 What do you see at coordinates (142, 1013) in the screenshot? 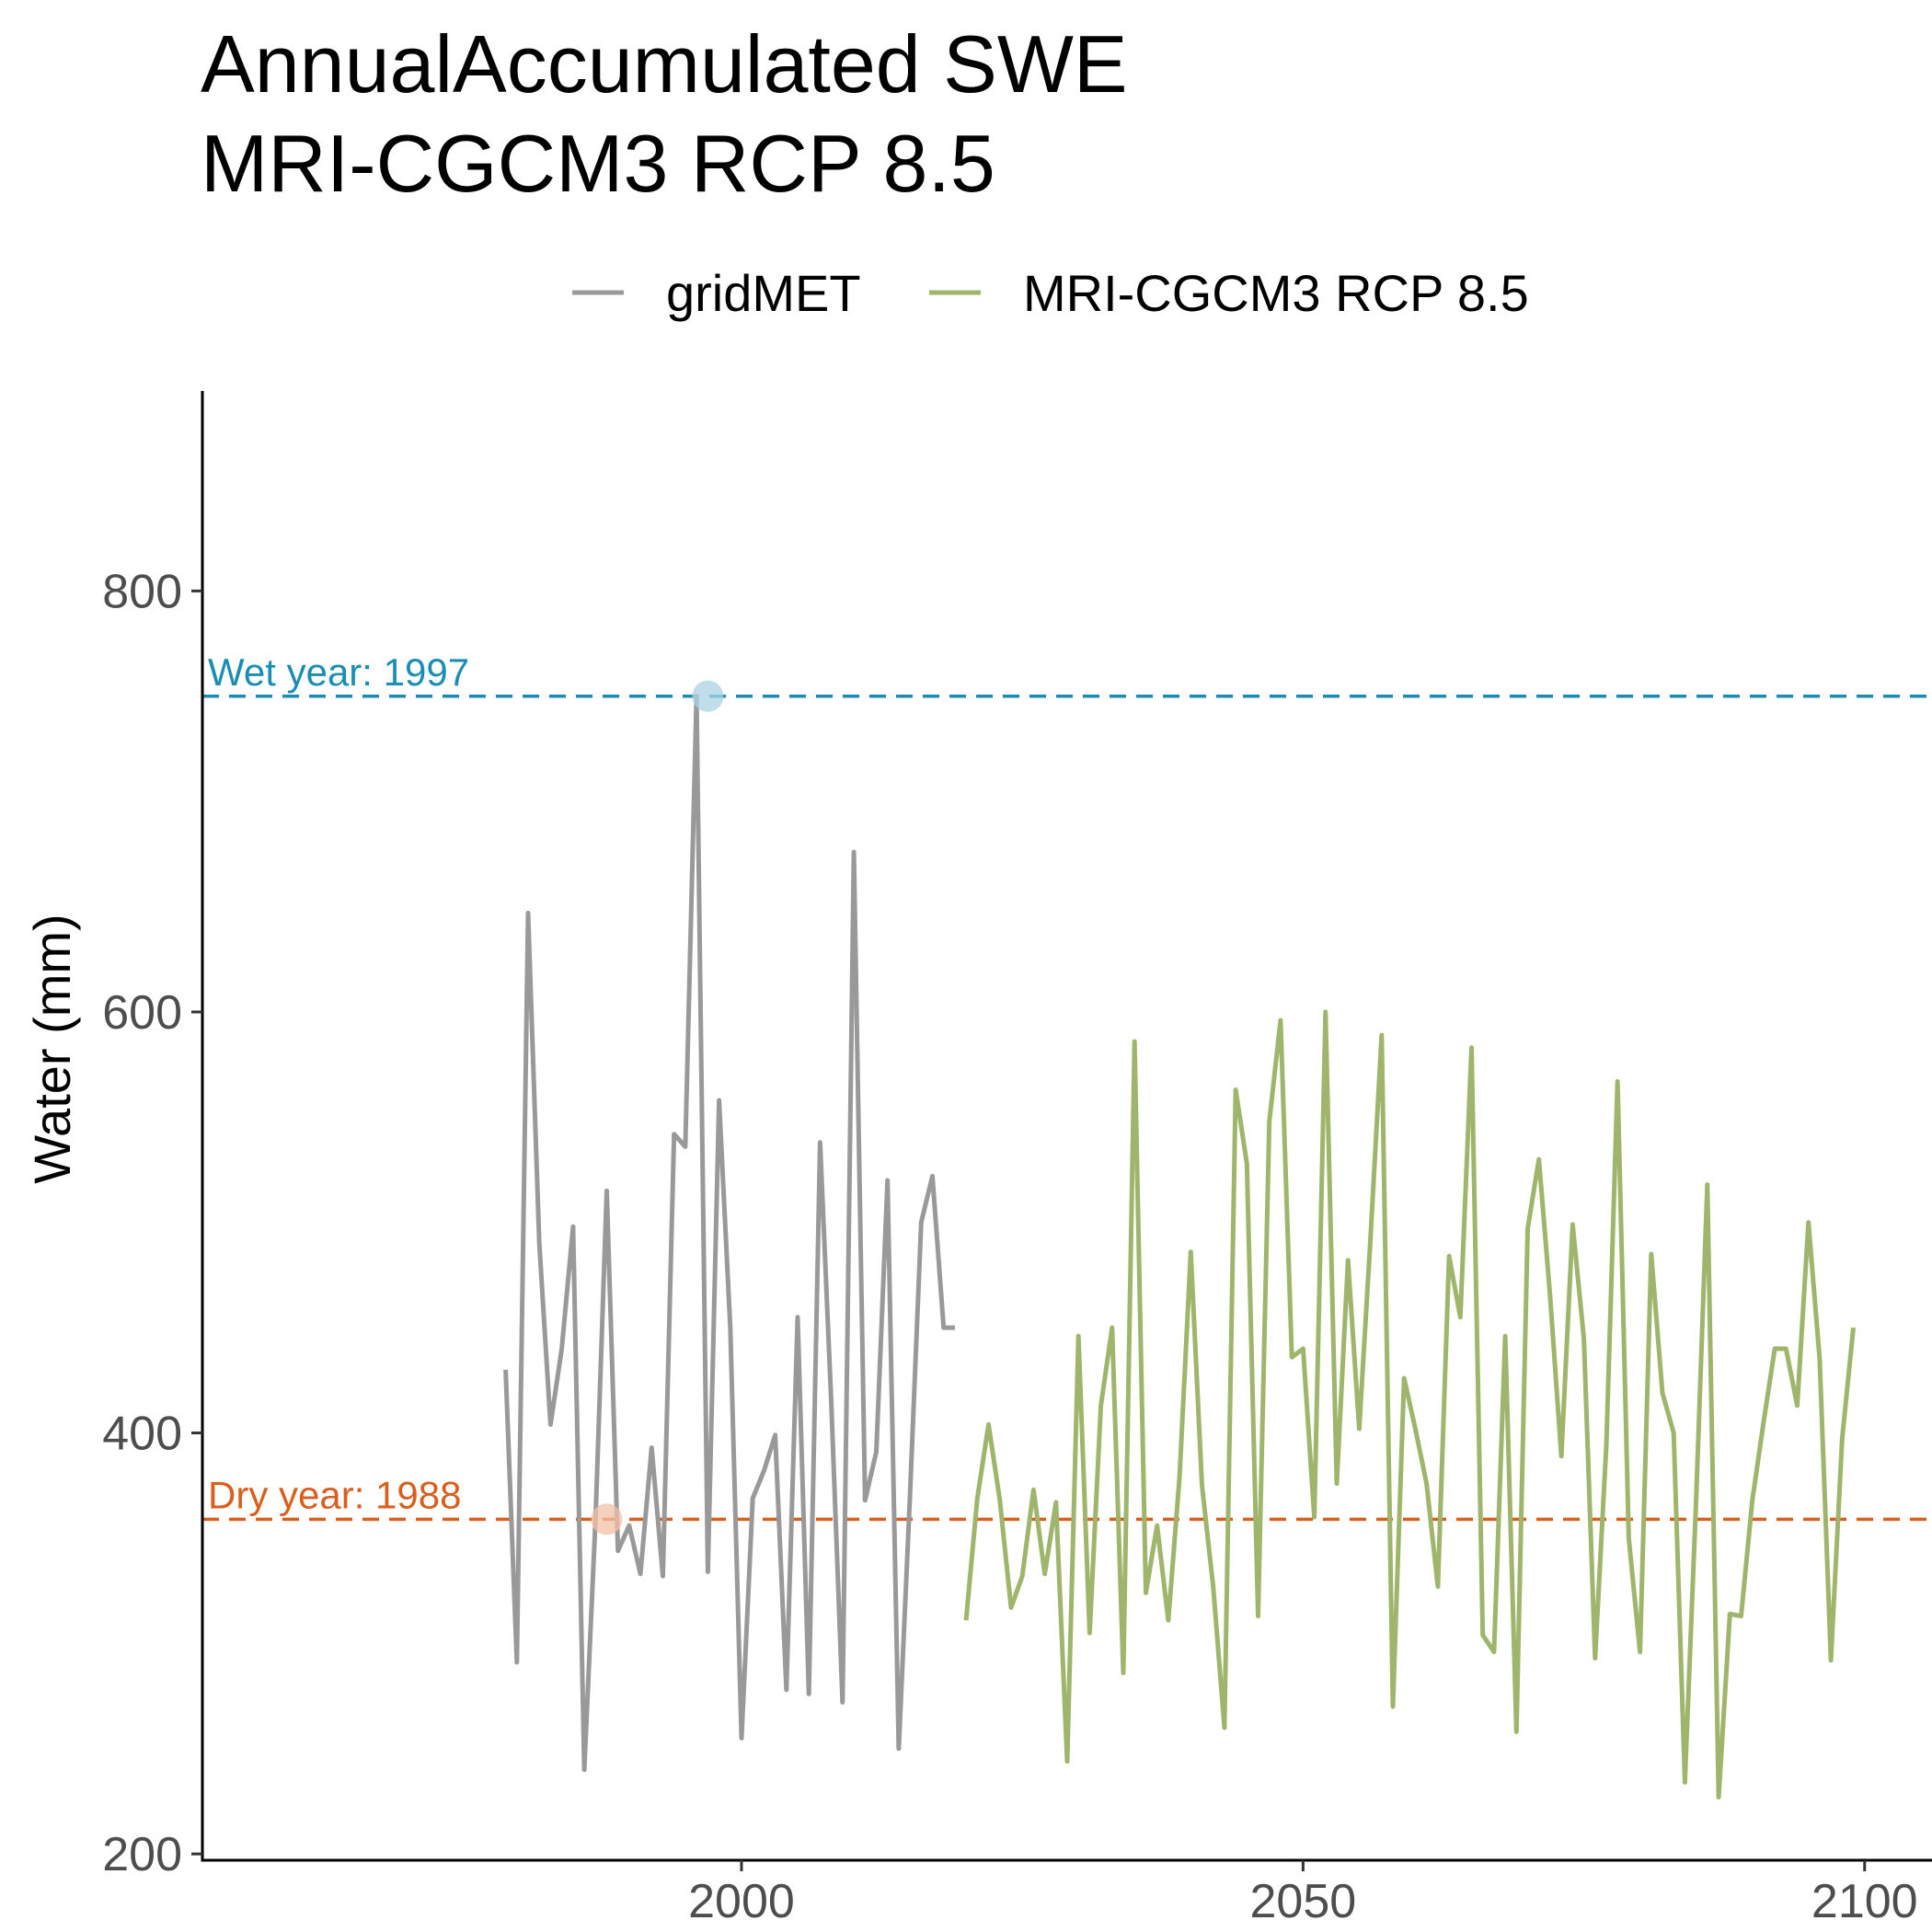
I see `y-tick-label: 600` at bounding box center [142, 1013].